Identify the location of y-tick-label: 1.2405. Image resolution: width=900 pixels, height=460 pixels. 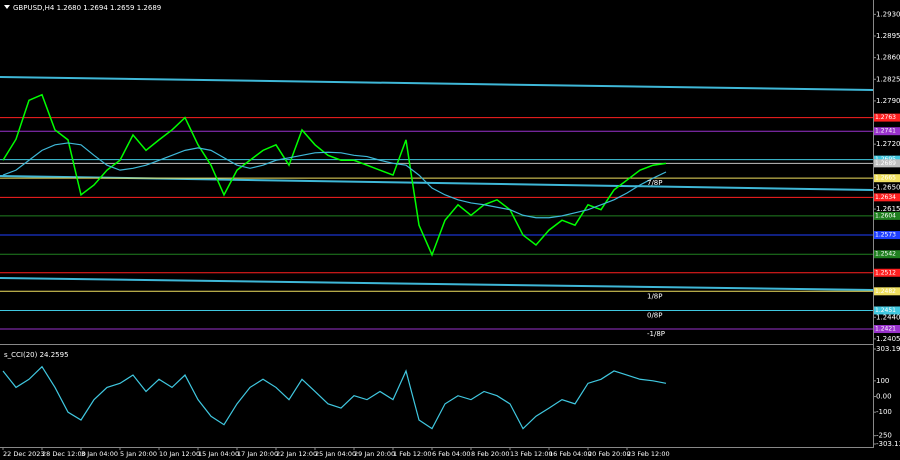
(888, 339).